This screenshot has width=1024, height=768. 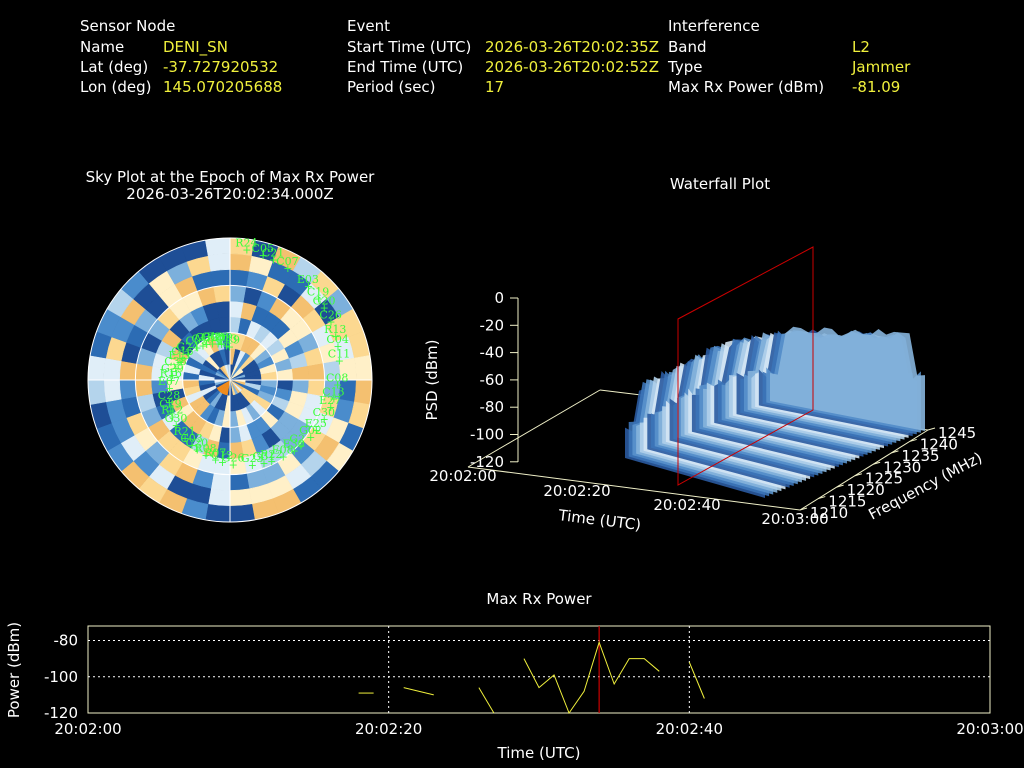 I want to click on satellite-label: G18, so click(x=212, y=336).